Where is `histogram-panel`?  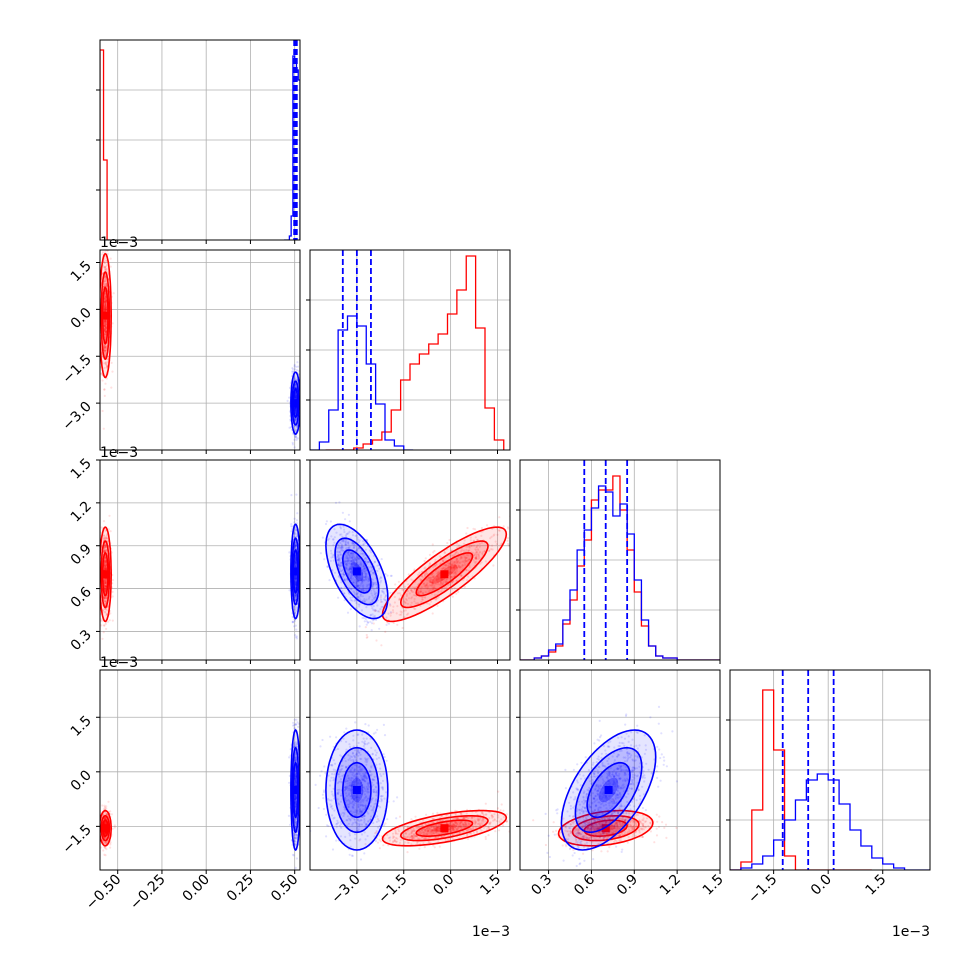
histogram-panel is located at coordinates (410, 350).